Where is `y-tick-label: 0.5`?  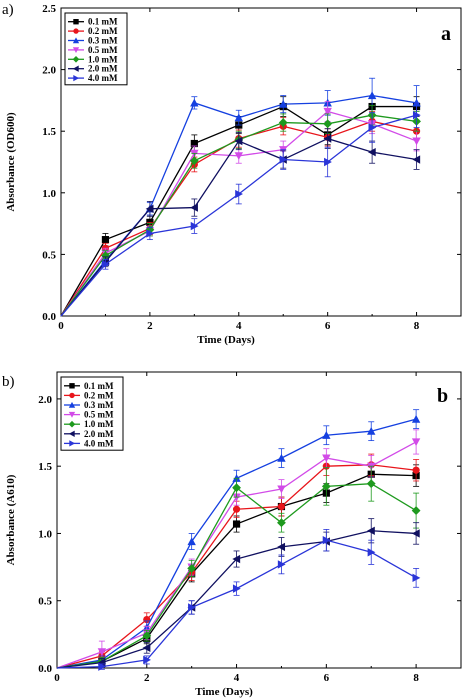 y-tick-label: 0.5 is located at coordinates (45, 602).